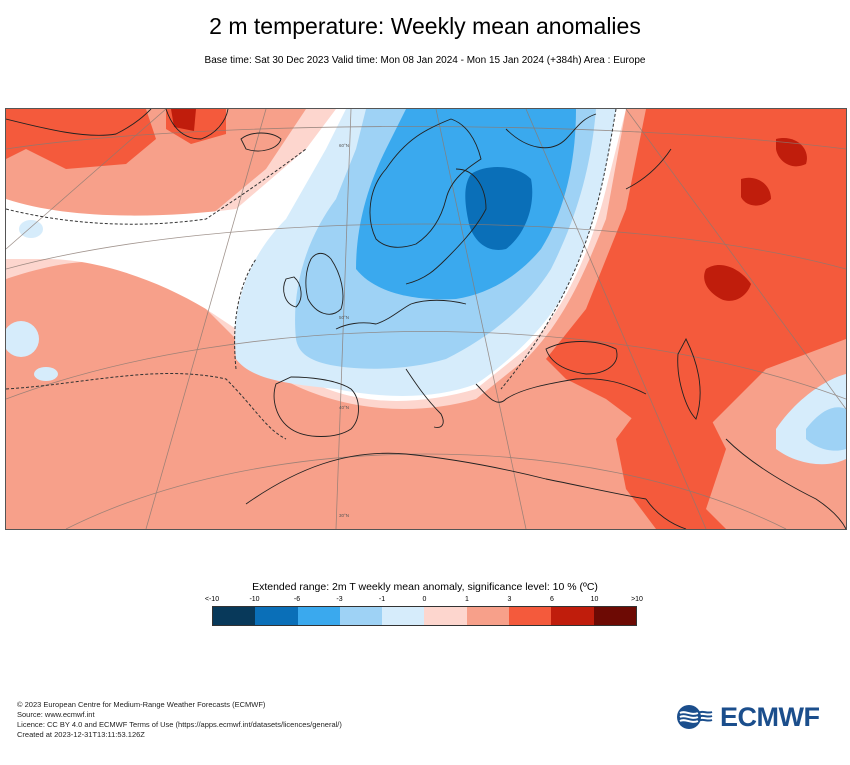 This screenshot has height=765, width=850. What do you see at coordinates (81, 139) in the screenshot?
I see `greenland-warm` at bounding box center [81, 139].